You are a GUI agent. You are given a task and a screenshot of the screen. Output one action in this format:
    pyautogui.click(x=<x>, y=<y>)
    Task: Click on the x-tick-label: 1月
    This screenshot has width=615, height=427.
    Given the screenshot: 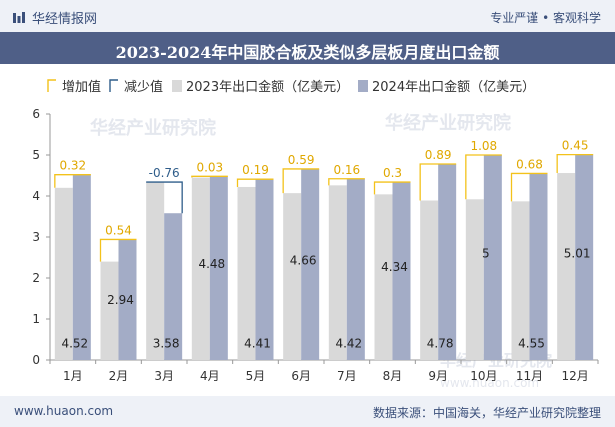 What is the action you would take?
    pyautogui.click(x=73, y=376)
    